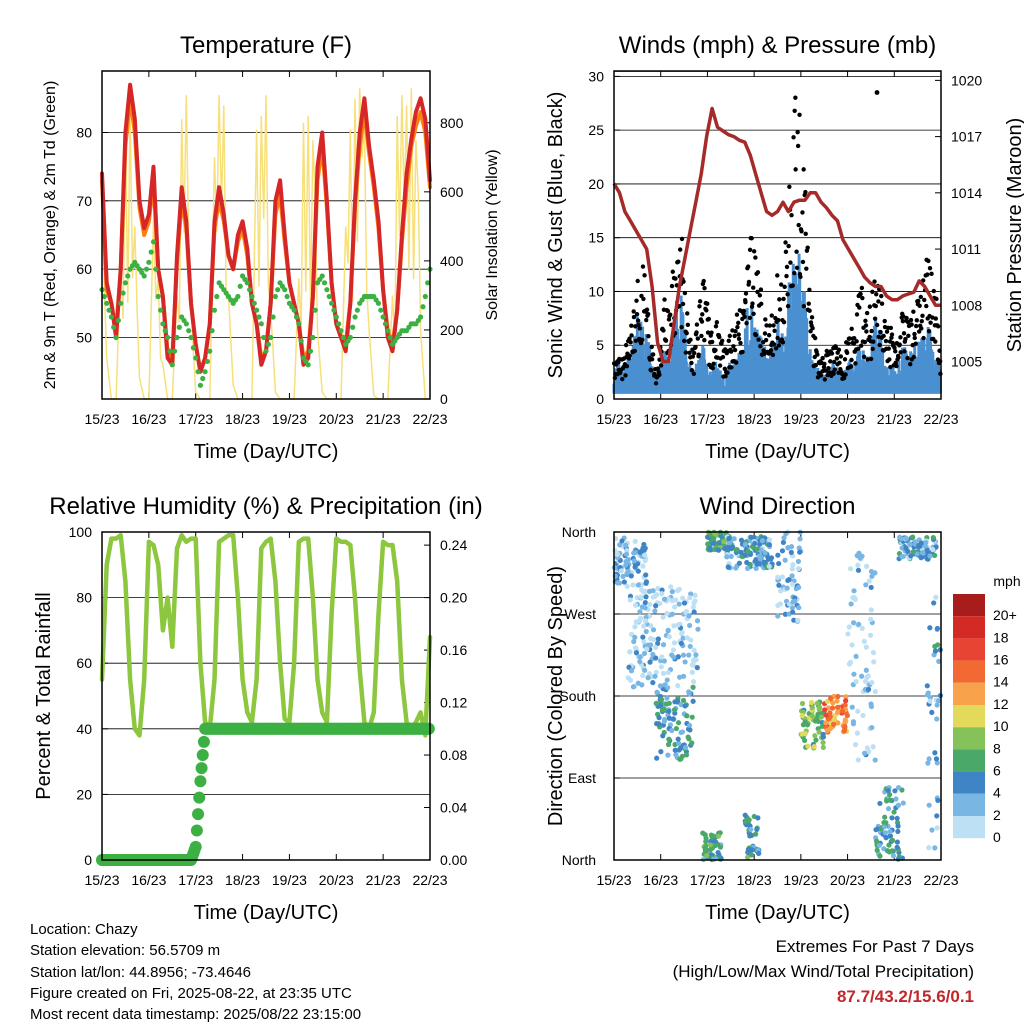 The height and width of the screenshot is (1025, 1024). What do you see at coordinates (198, 814) in the screenshot?
I see `precip-point` at bounding box center [198, 814].